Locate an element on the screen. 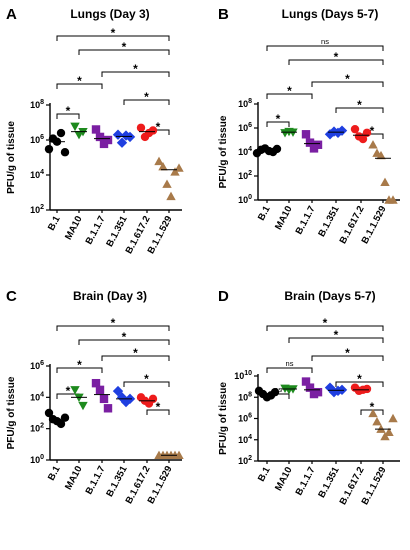  y-tick-label: 10¹⁰ is located at coordinates (243, 375).